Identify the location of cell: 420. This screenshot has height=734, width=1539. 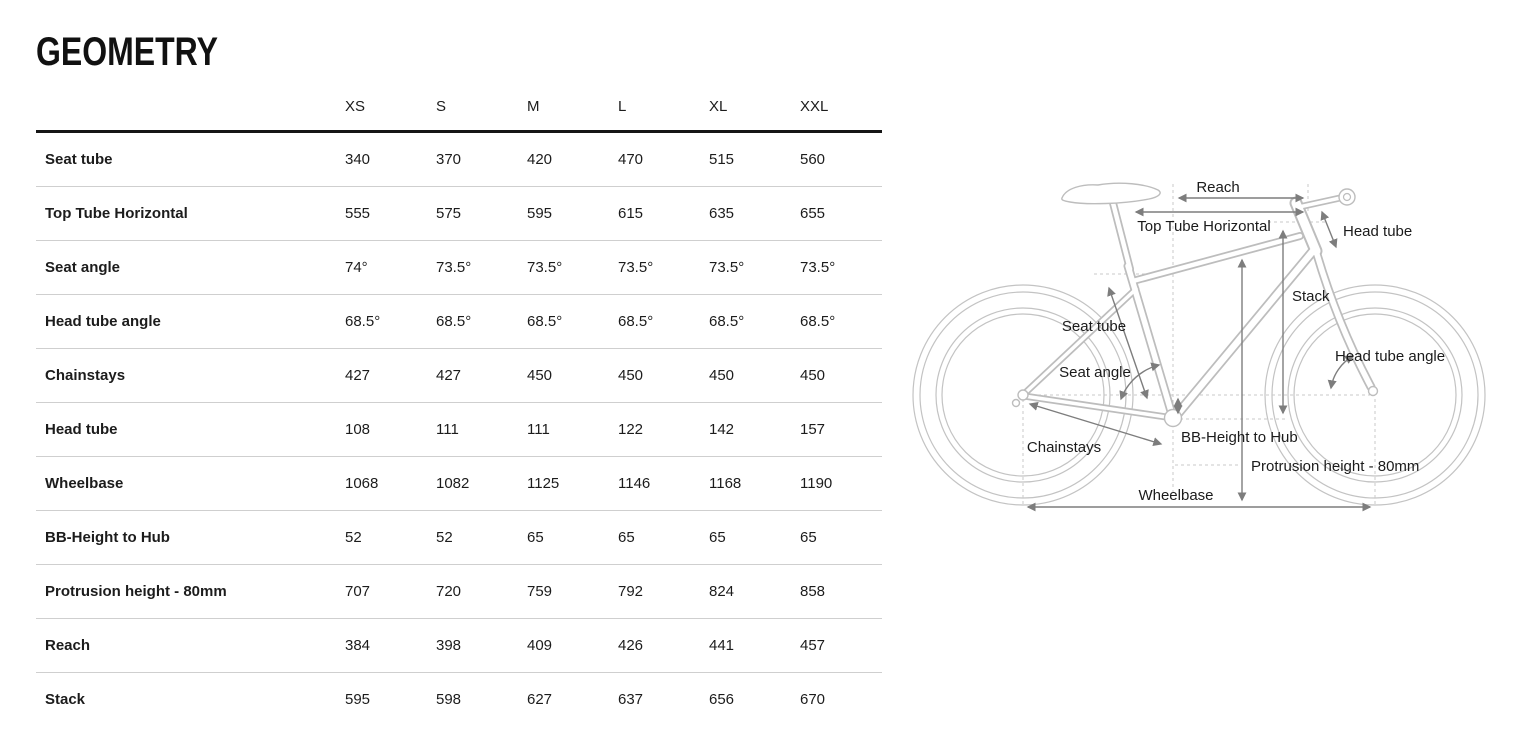
(567, 159).